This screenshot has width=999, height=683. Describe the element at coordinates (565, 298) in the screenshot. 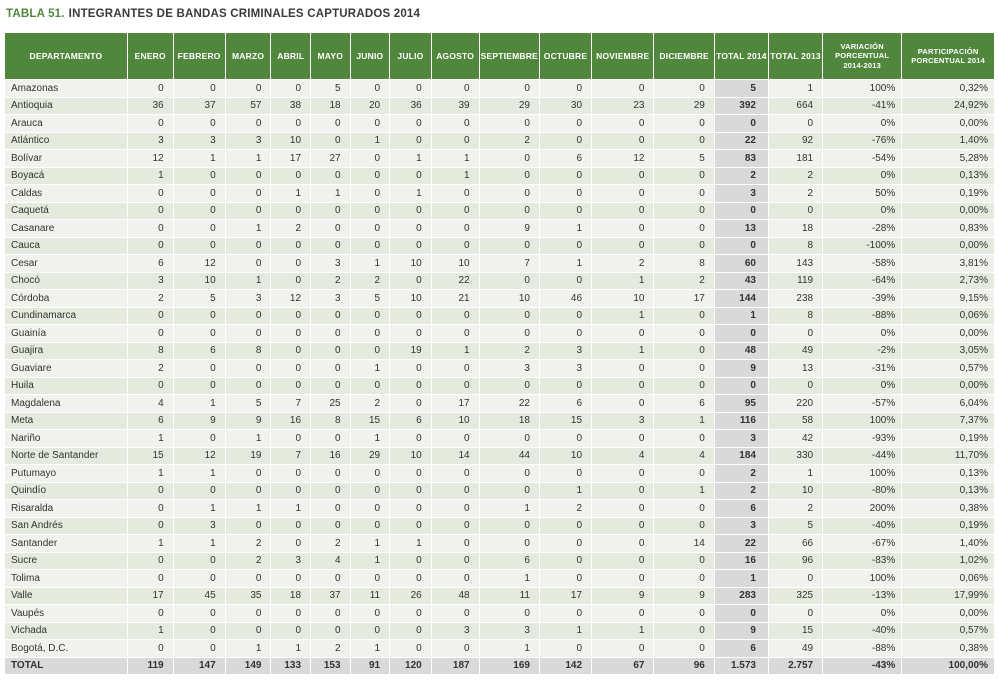

I see `value-cell: 46` at that location.